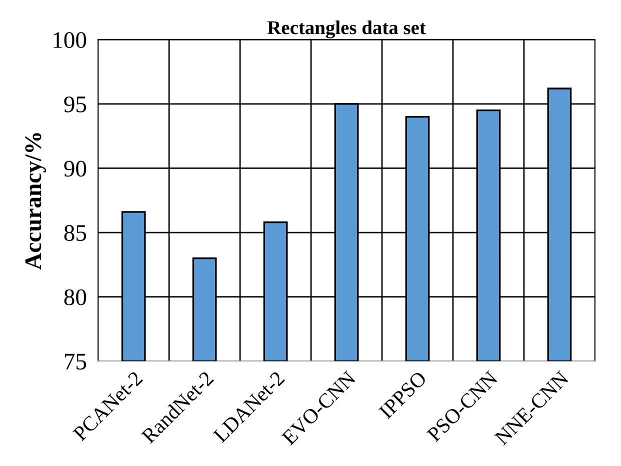 The image size is (621, 466). What do you see at coordinates (346, 29) in the screenshot?
I see `chart-title: Rectangles data set` at bounding box center [346, 29].